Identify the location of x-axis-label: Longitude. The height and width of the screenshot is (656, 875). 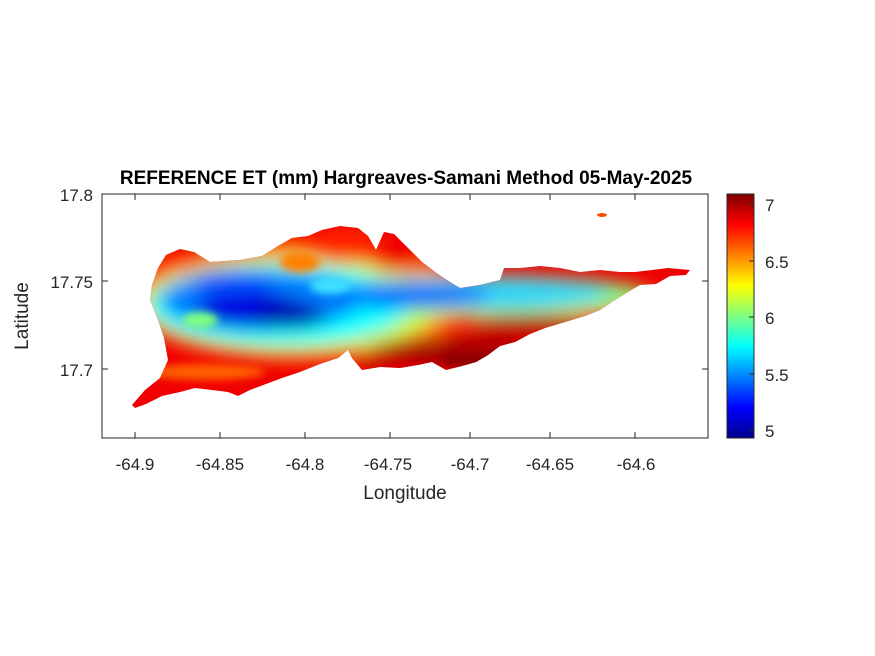
(404, 493).